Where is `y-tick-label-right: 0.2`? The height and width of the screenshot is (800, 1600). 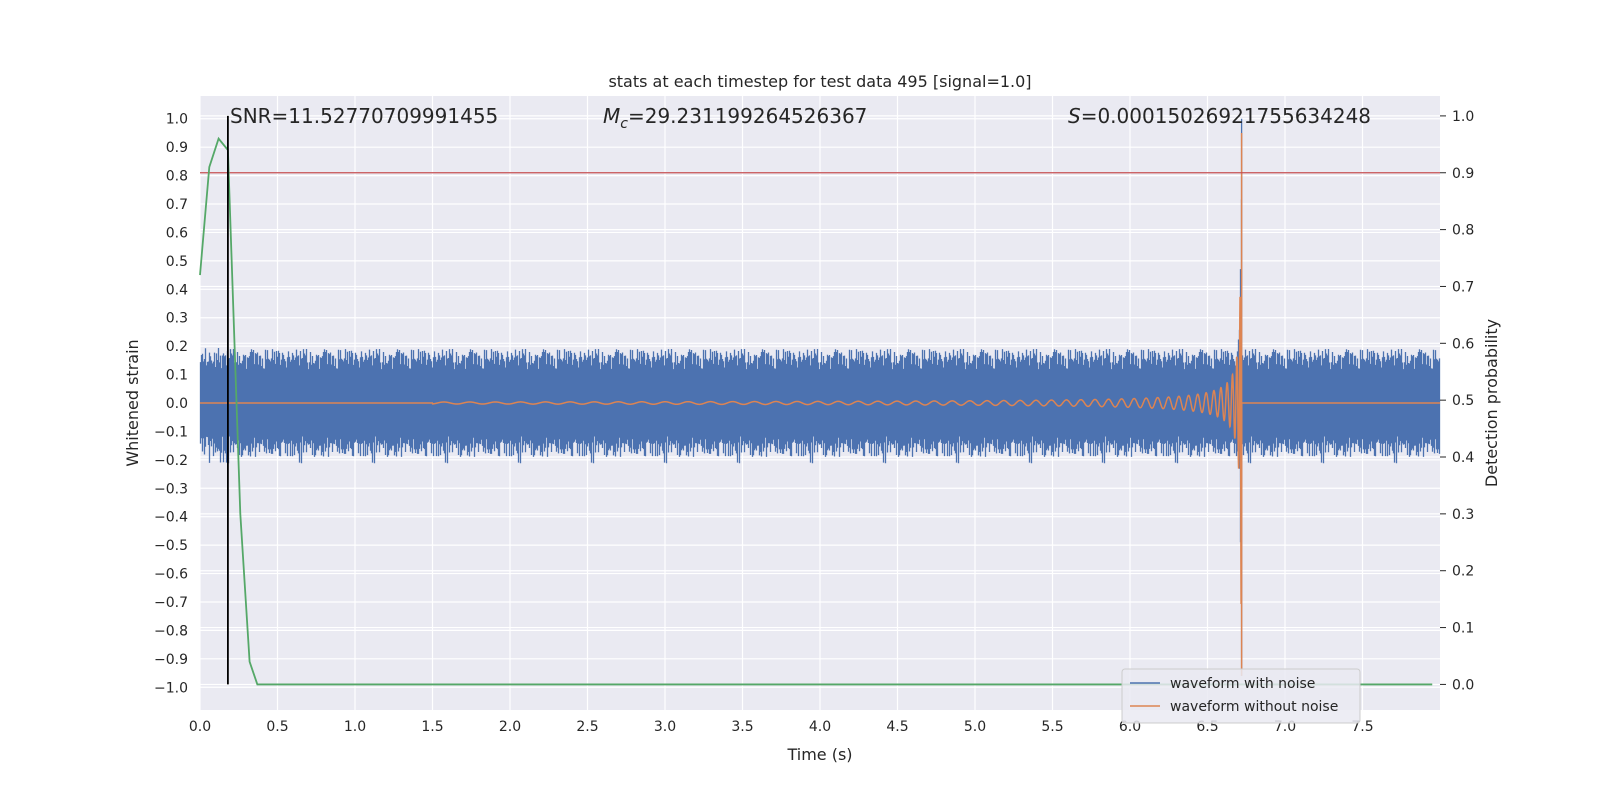
y-tick-label-right: 0.2 is located at coordinates (1463, 572).